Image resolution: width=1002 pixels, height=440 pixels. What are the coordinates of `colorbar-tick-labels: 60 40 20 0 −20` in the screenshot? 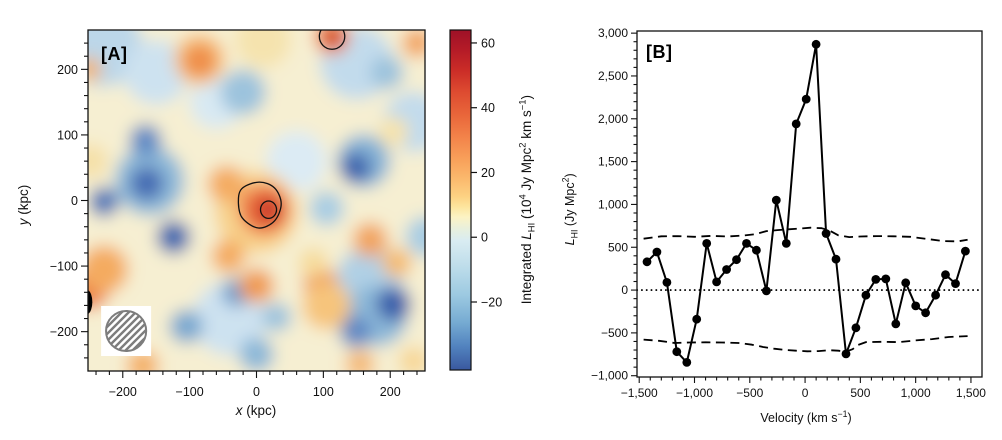 It's located at (491, 172).